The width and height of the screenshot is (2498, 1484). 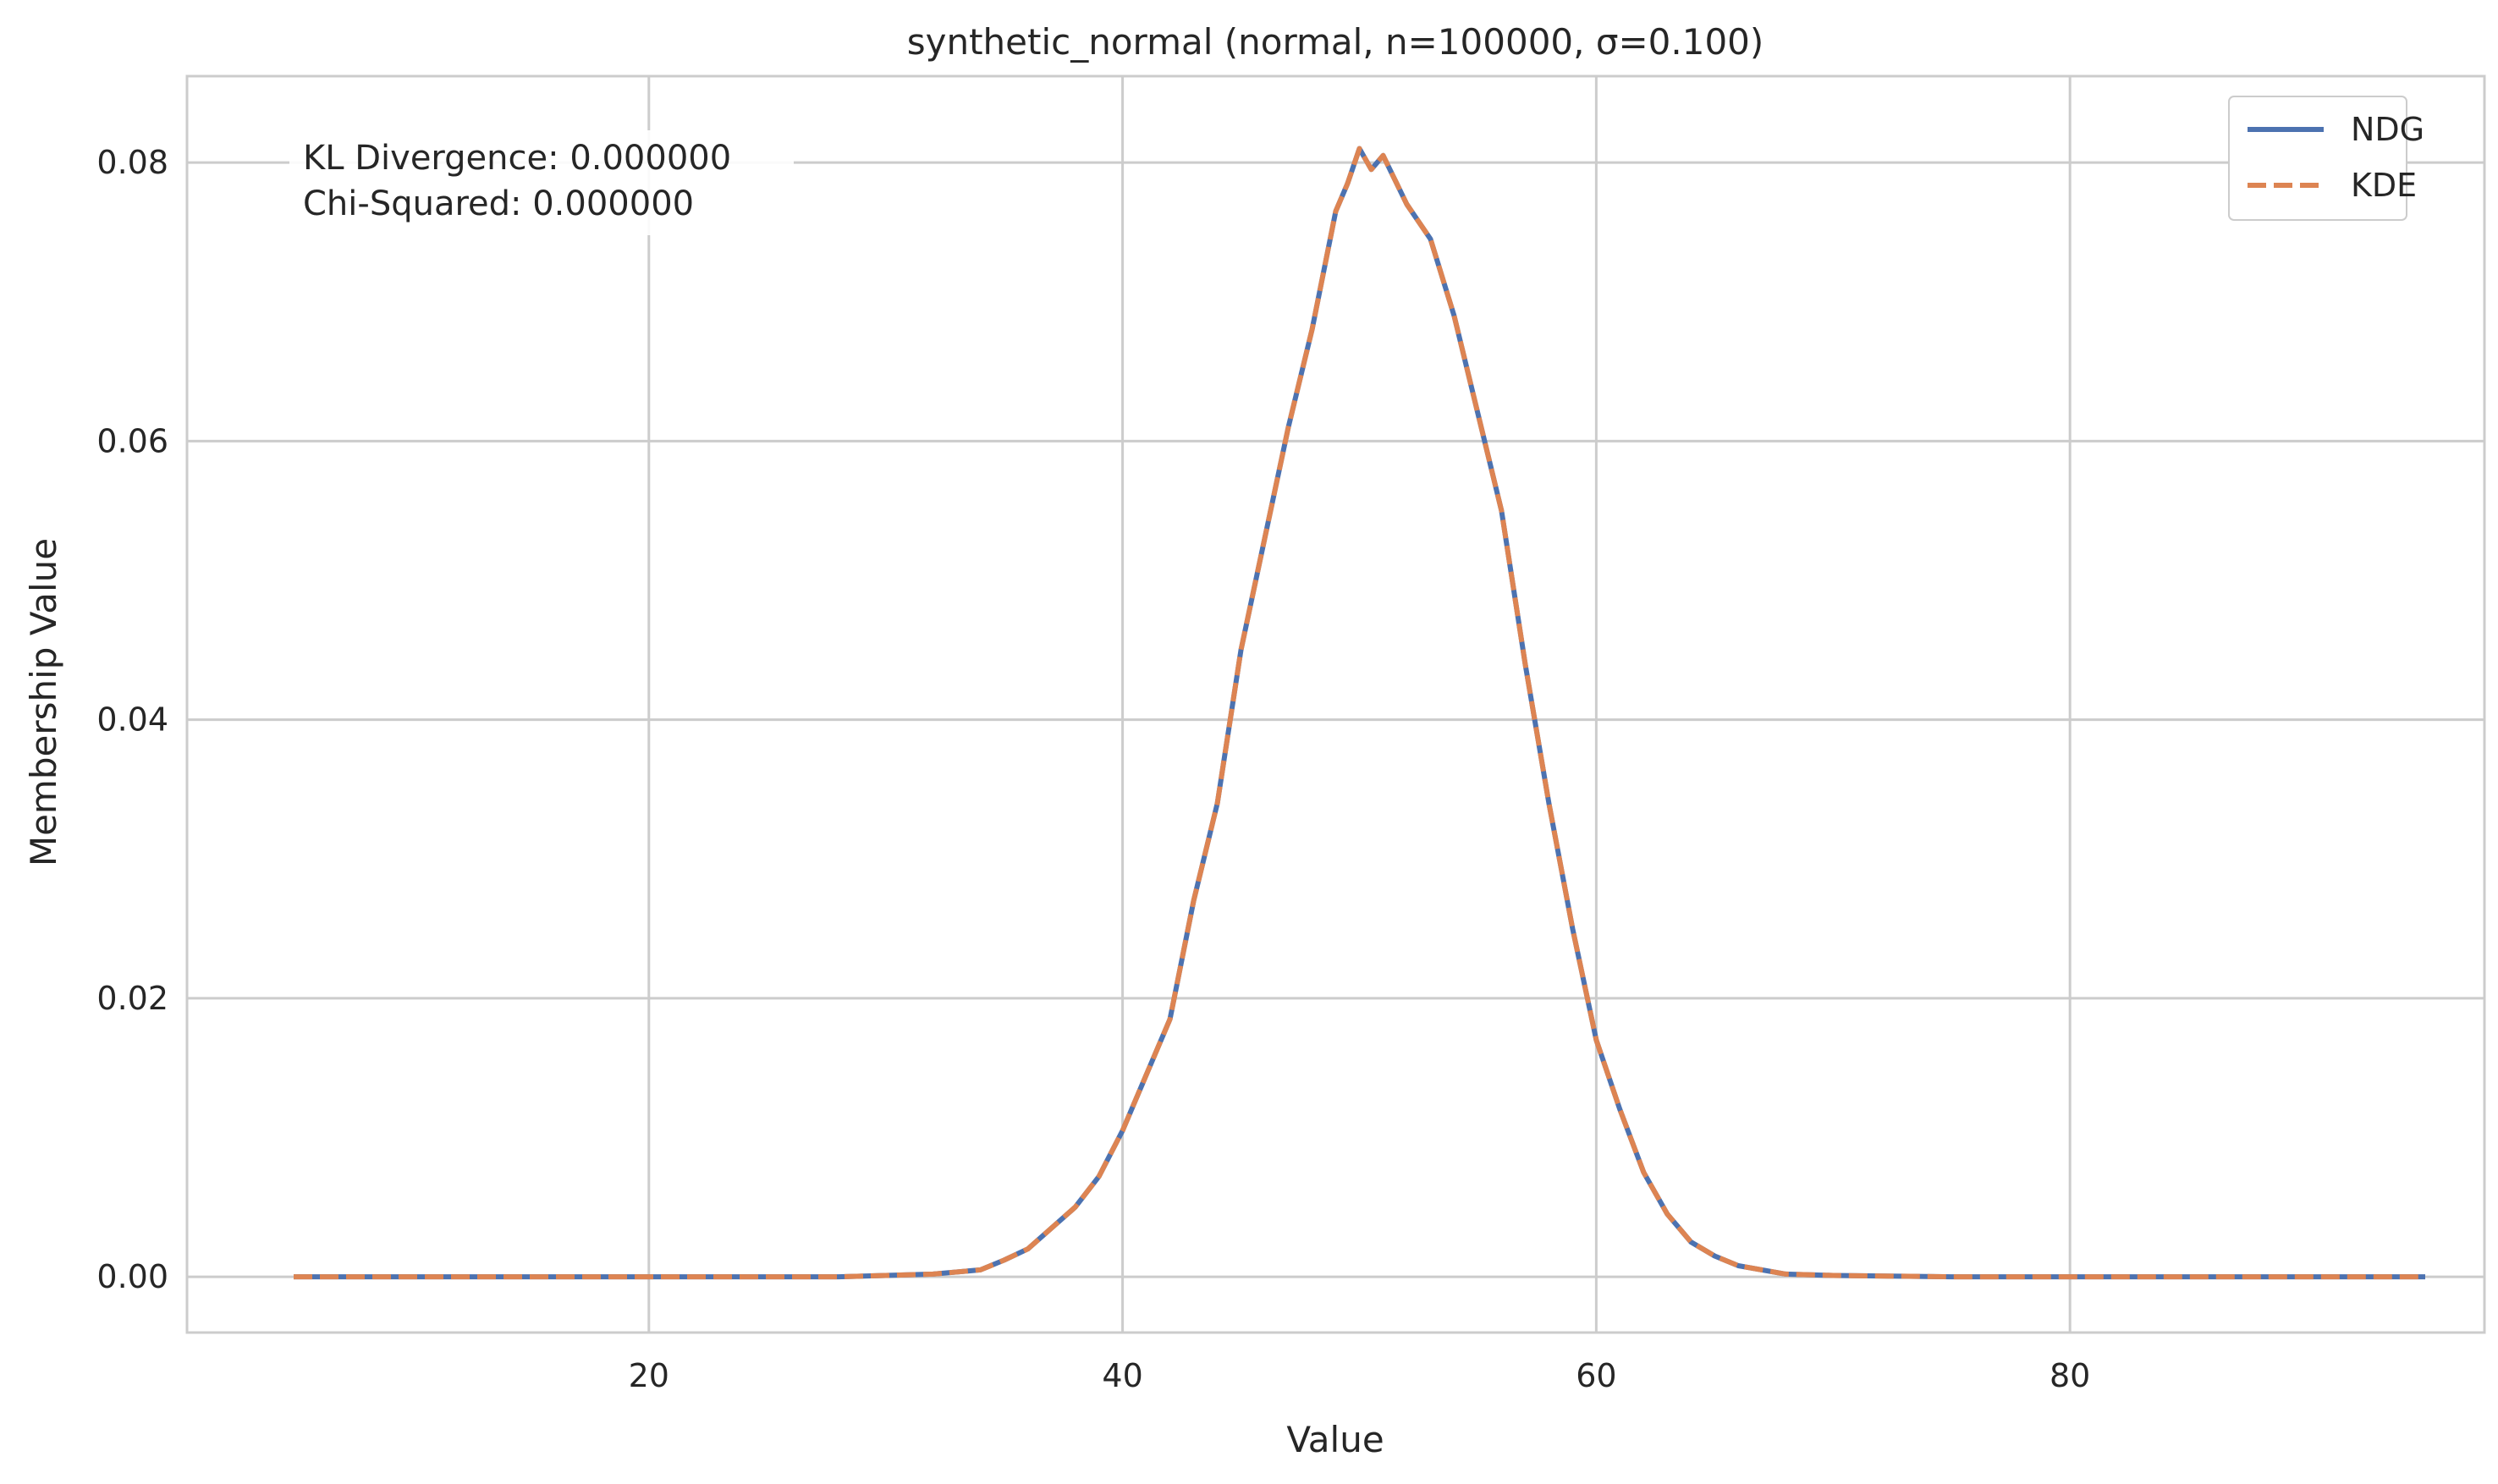 What do you see at coordinates (2387, 129) in the screenshot?
I see `legend-ndg-label: NDG` at bounding box center [2387, 129].